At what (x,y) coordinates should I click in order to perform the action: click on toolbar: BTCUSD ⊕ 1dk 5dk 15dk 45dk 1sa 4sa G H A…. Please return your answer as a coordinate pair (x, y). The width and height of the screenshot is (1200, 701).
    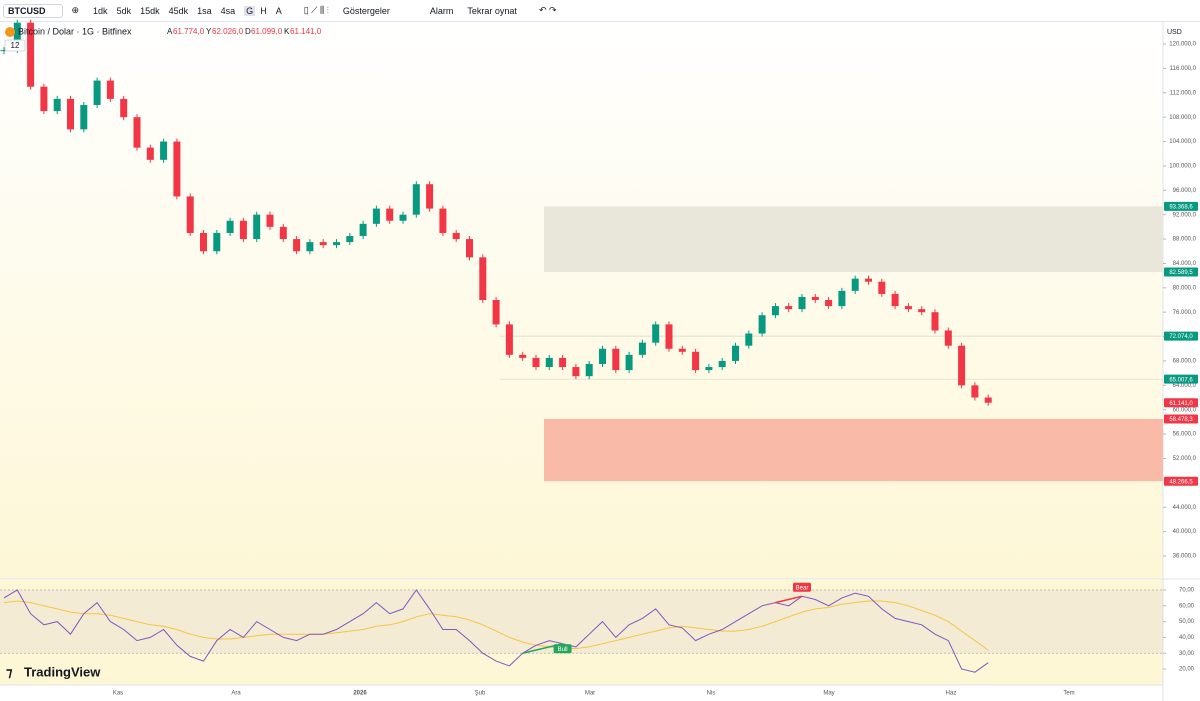
    Looking at the image, I should click on (600, 11).